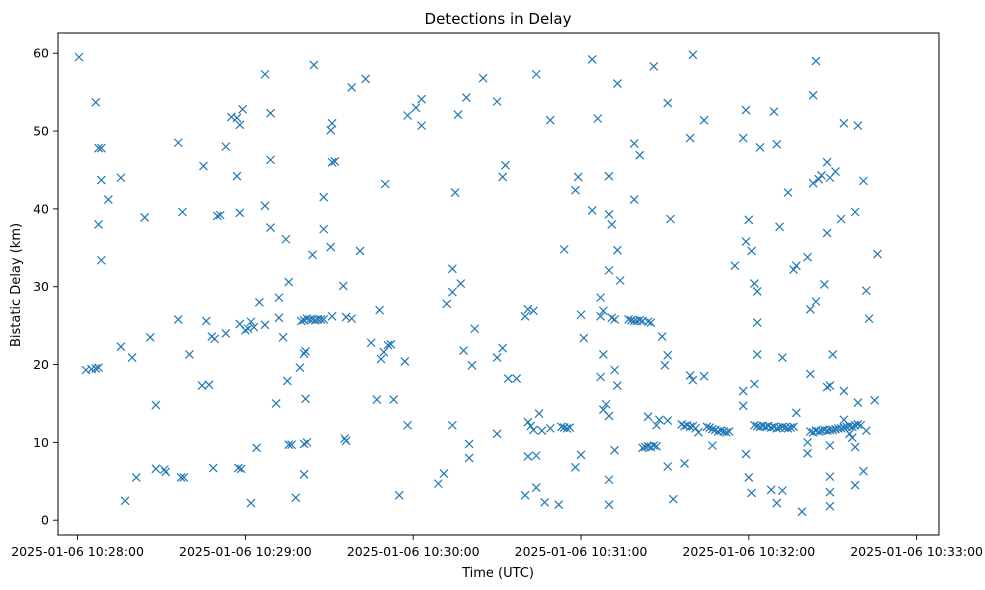 This screenshot has height=590, width=985. I want to click on x-tick-label: 2025-01-06 10:32:00, so click(748, 551).